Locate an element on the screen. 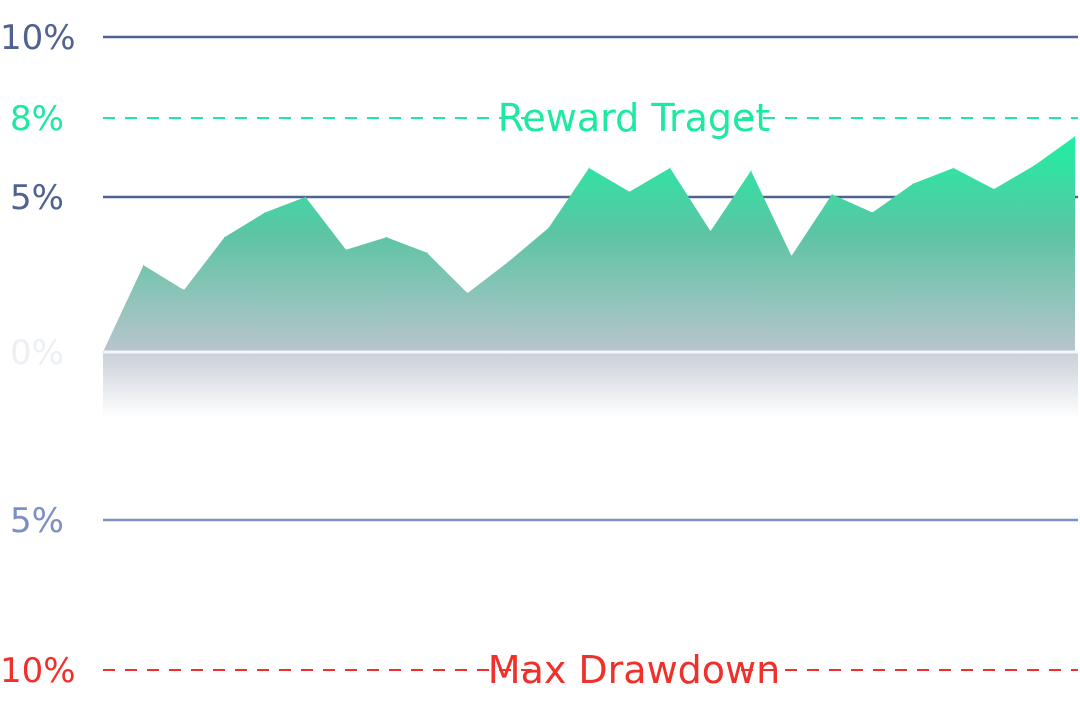  y-tick-labels: 10% 8% 5% 0% 5% 10% is located at coordinates (38, 354).